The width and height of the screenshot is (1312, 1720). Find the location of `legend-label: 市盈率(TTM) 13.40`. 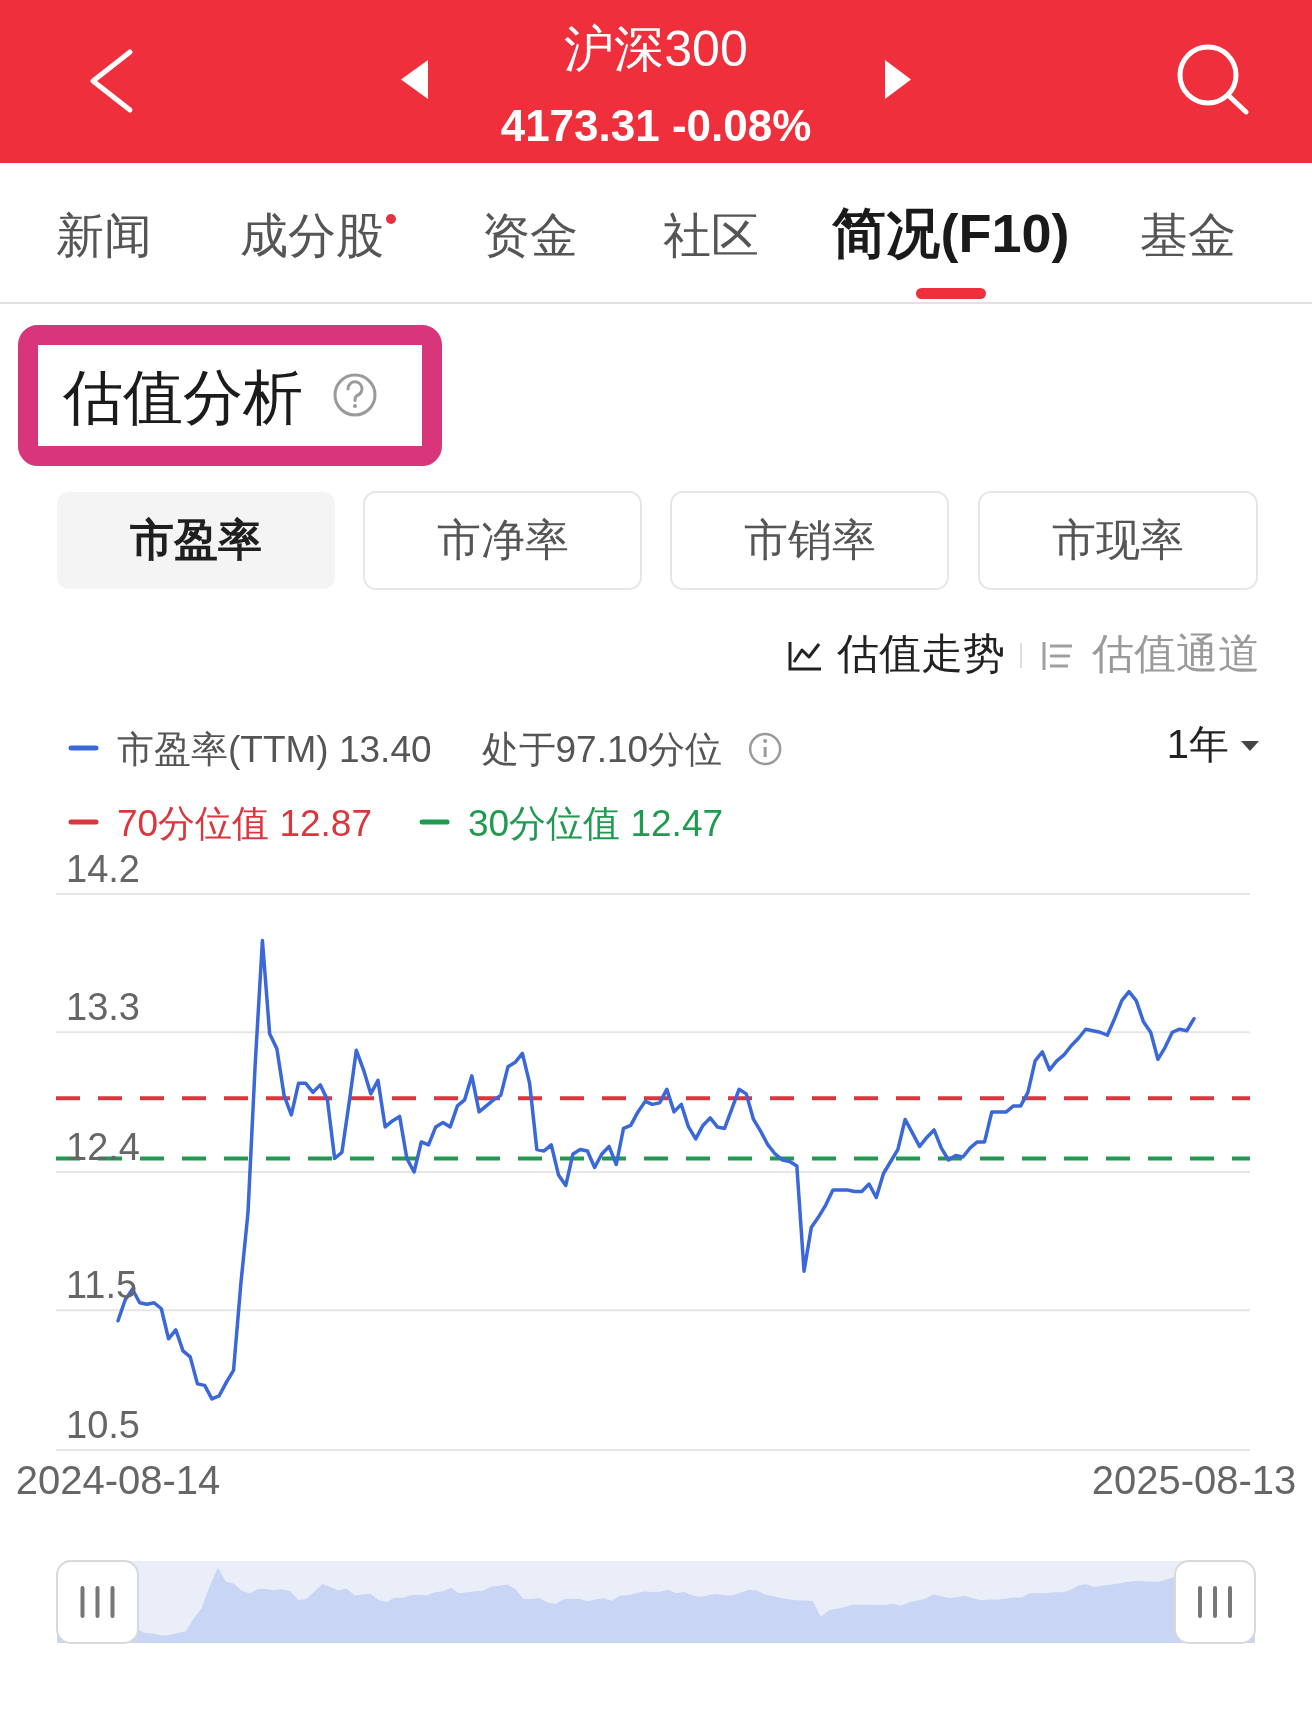

legend-label: 市盈率(TTM) 13.40 is located at coordinates (274, 749).